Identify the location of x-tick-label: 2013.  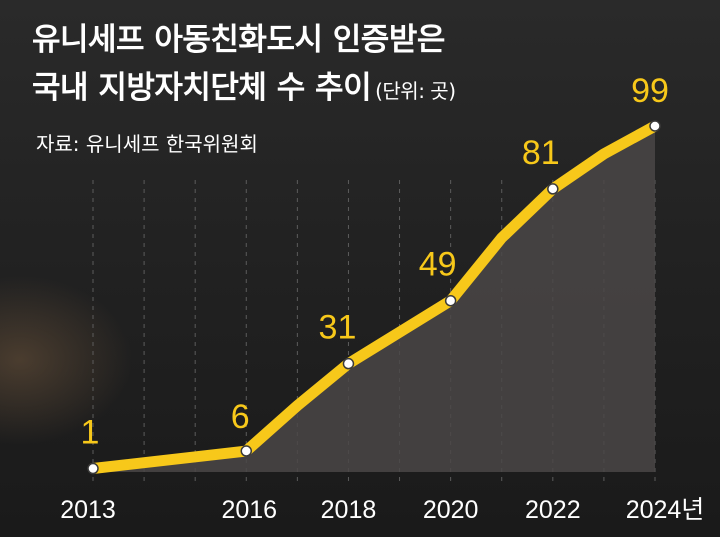
(88, 510).